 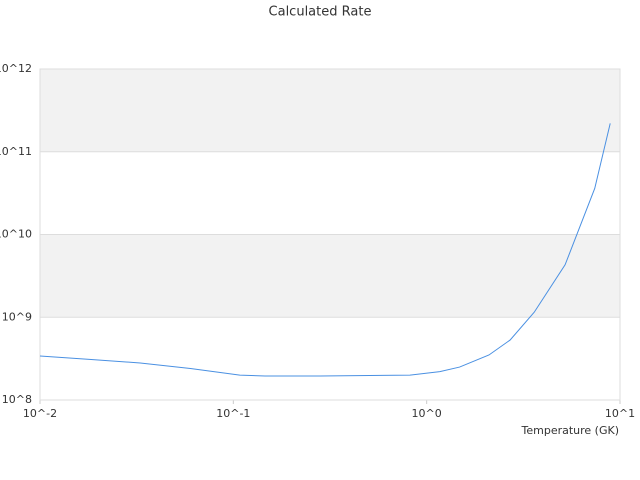 I want to click on y-tick-label: 10^12, so click(x=16, y=68).